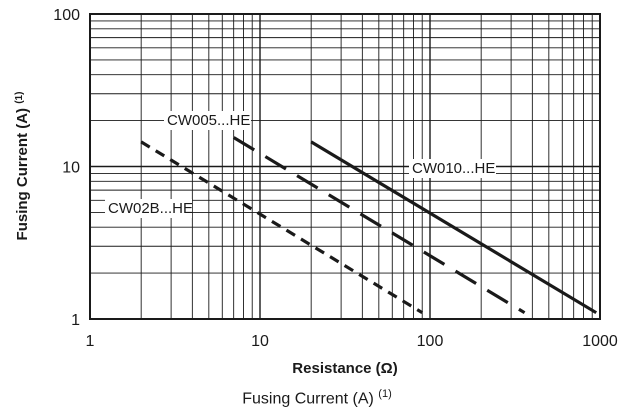 This screenshot has height=414, width=634. What do you see at coordinates (310, 399) in the screenshot?
I see `figure-caption-text: Fusing Current (A)` at bounding box center [310, 399].